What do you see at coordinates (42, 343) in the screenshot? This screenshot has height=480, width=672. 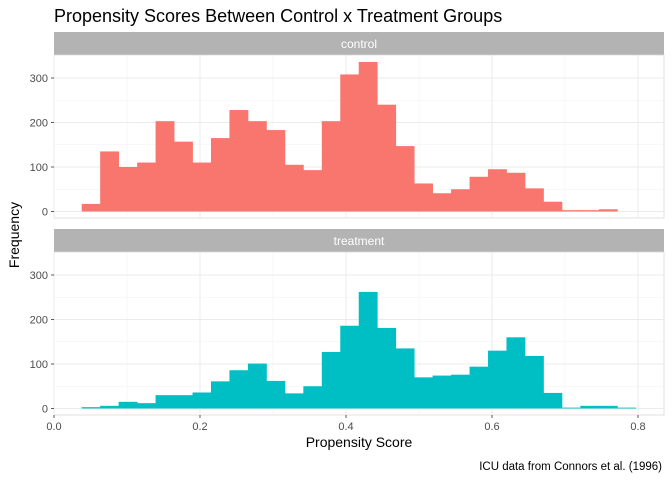 I see `y-ticks-treatment: 0 100 200 300` at bounding box center [42, 343].